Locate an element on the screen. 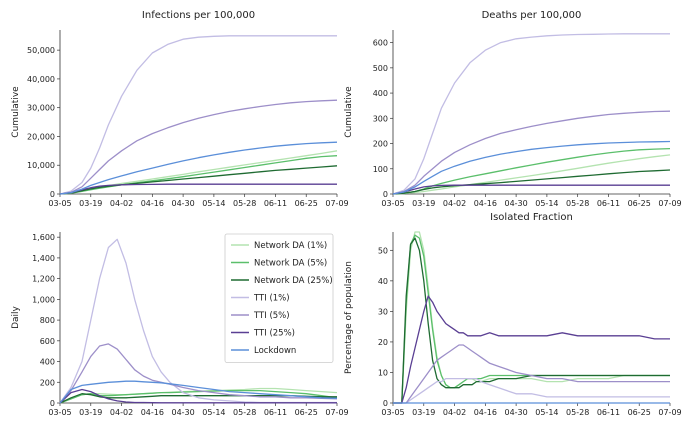  daily-ytick-label: 1,400 is located at coordinates (43, 258).